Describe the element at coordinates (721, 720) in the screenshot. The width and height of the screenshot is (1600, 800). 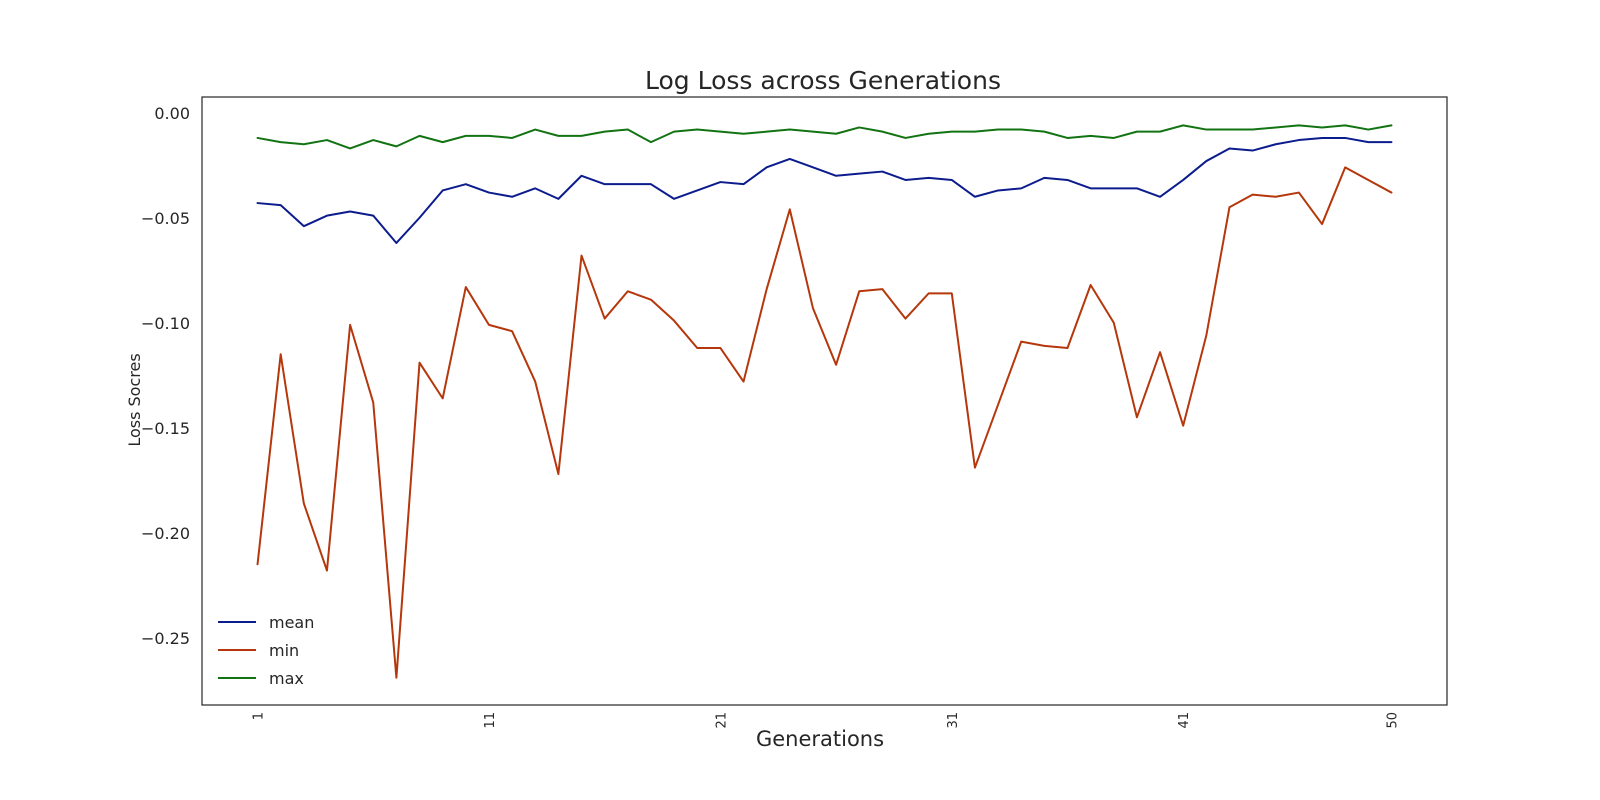
I see `x-tick-label: 21` at that location.